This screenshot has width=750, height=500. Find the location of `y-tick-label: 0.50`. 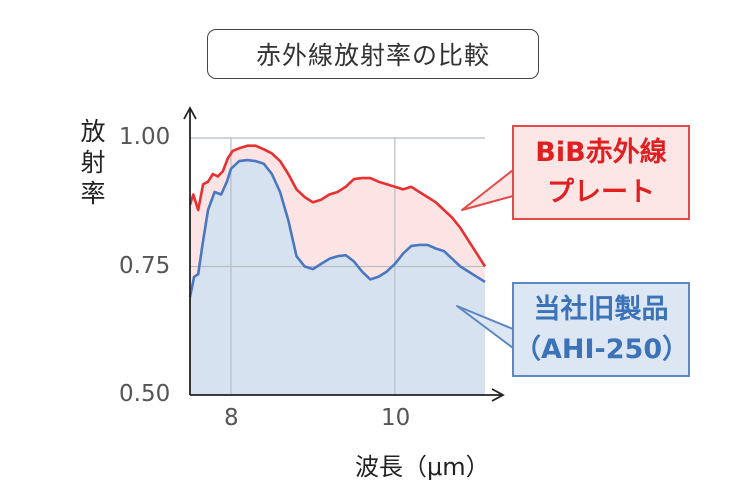

y-tick-label: 0.50 is located at coordinates (145, 394).